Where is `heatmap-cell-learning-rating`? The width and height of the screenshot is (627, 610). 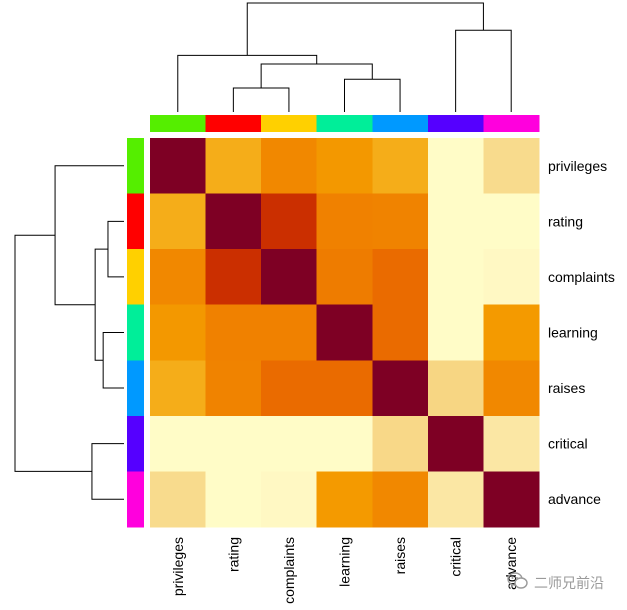
heatmap-cell-learning-rating is located at coordinates (233, 332).